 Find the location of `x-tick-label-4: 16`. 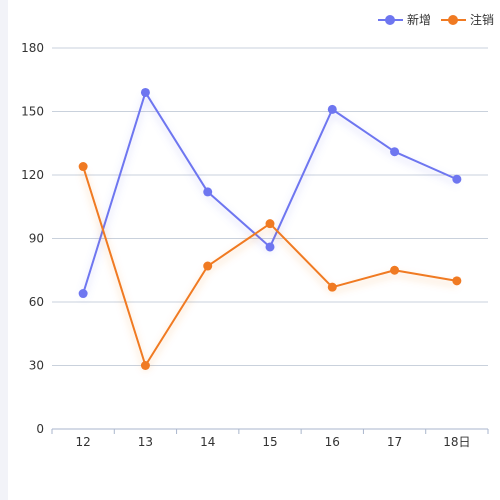

x-tick-label-4: 16 is located at coordinates (332, 442).